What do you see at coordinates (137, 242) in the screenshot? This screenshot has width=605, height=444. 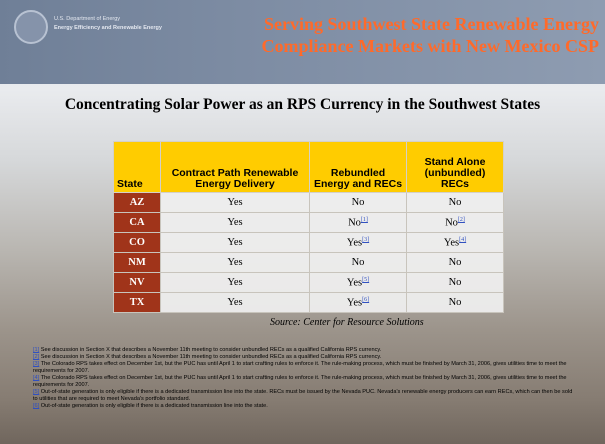 I see `state-cell: CO` at bounding box center [137, 242].